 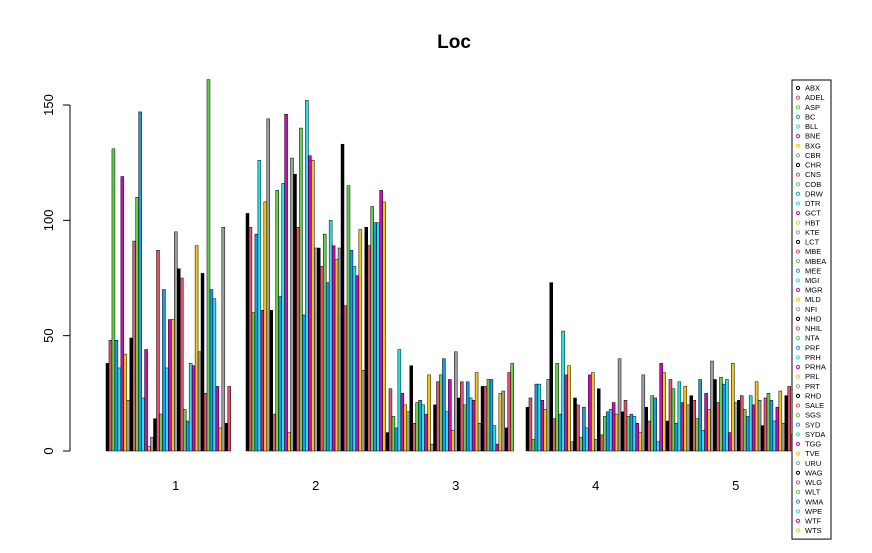 What do you see at coordinates (208, 265) in the screenshot?
I see `bar-1-SGS` at bounding box center [208, 265].